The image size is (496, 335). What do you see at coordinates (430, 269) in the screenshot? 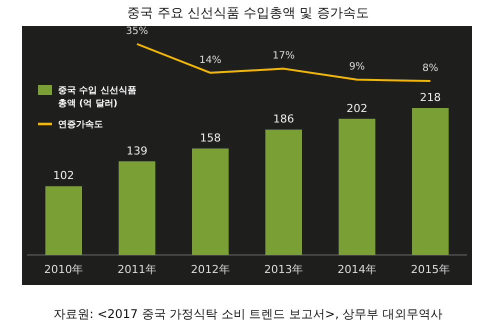
I see `x-tick-label: 2015年` at bounding box center [430, 269].